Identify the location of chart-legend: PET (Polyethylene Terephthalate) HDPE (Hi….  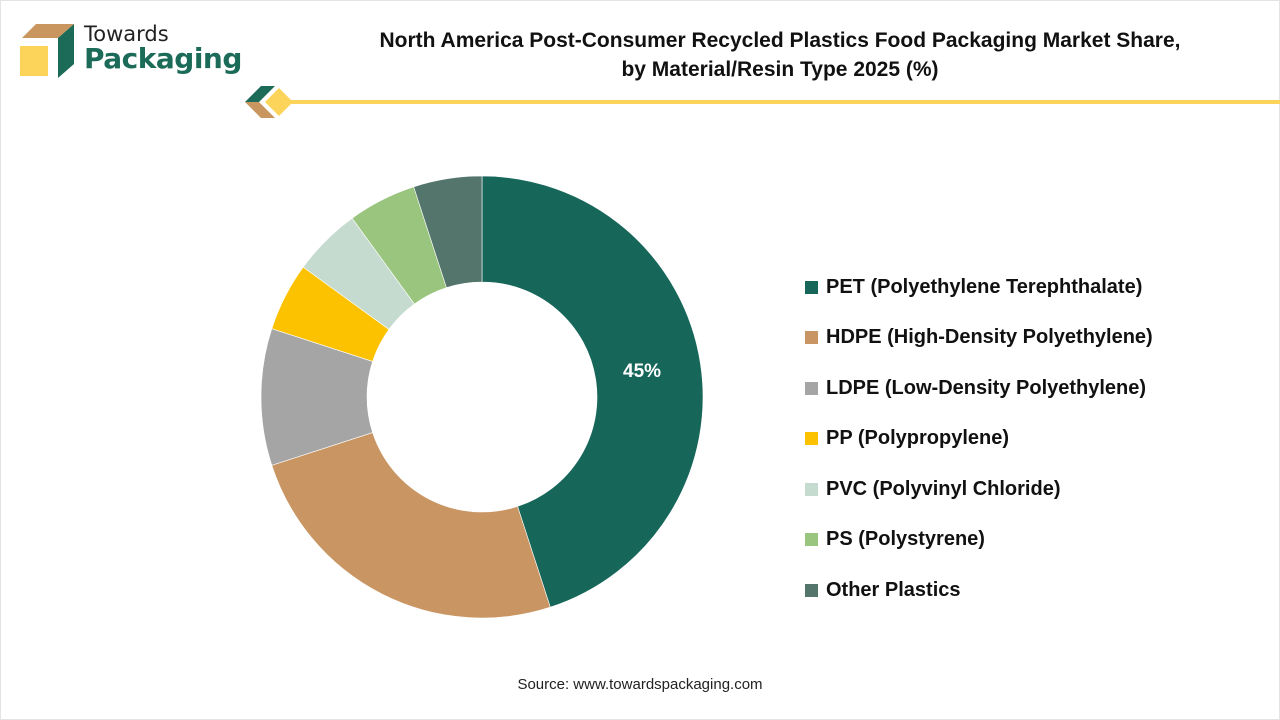
(979, 439).